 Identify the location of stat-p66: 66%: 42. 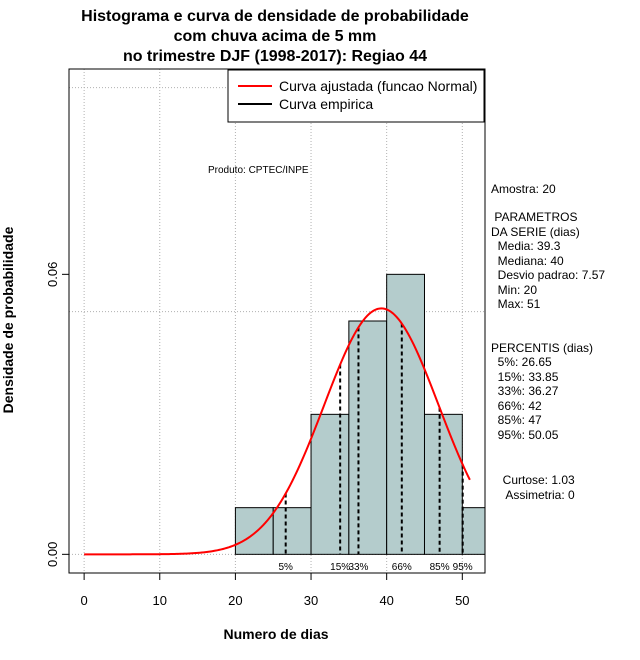
(516, 406).